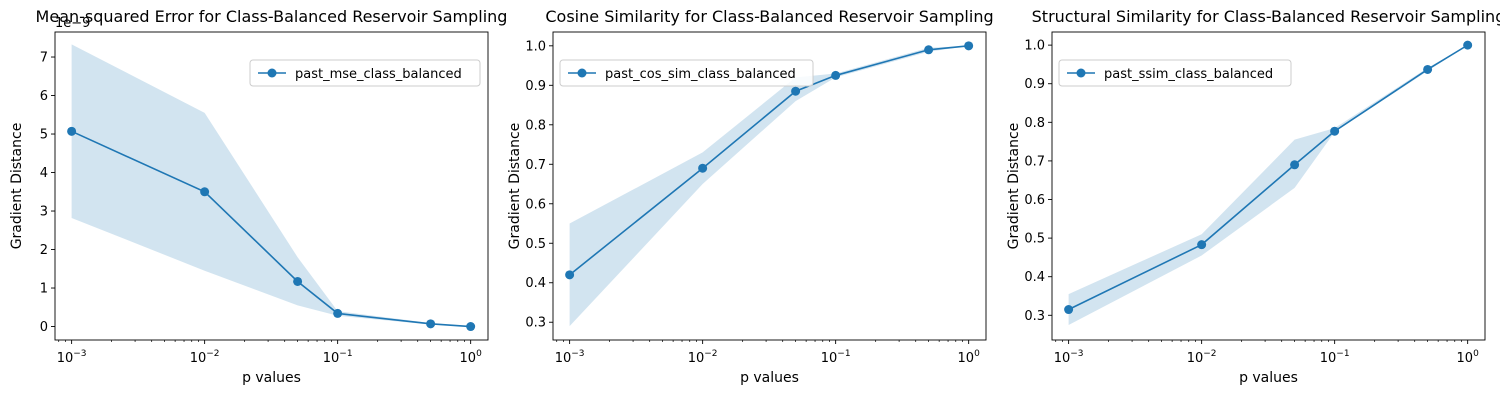 Image resolution: width=1500 pixels, height=400 pixels. I want to click on legend-label: past_mse_class_balanced, so click(378, 74).